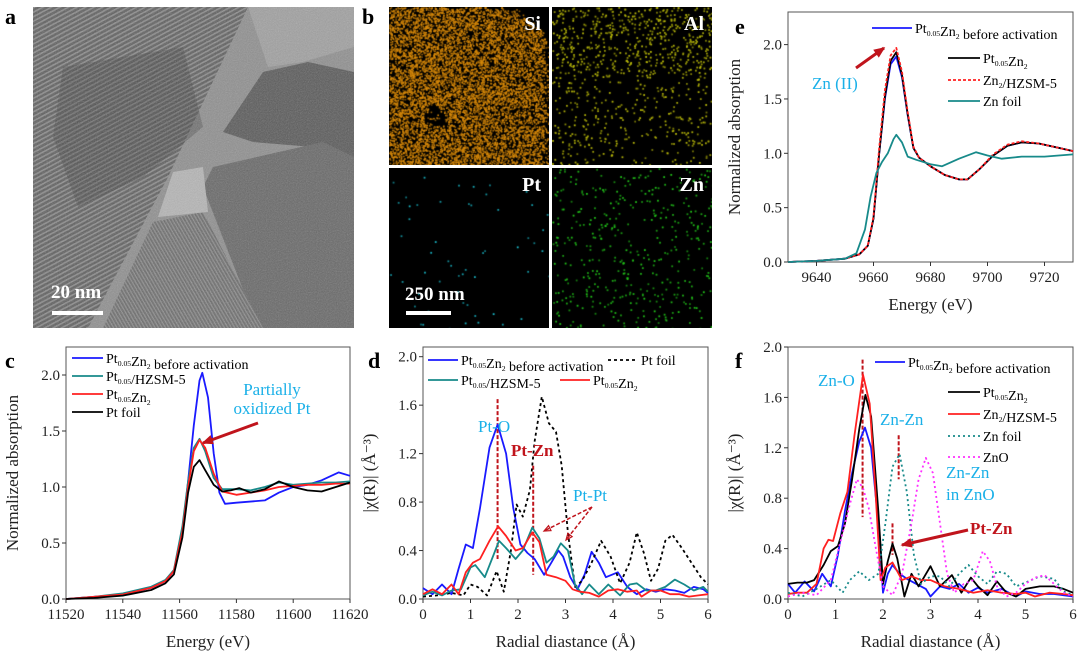  I want to click on edx-label-pt: Pt, so click(531, 185).